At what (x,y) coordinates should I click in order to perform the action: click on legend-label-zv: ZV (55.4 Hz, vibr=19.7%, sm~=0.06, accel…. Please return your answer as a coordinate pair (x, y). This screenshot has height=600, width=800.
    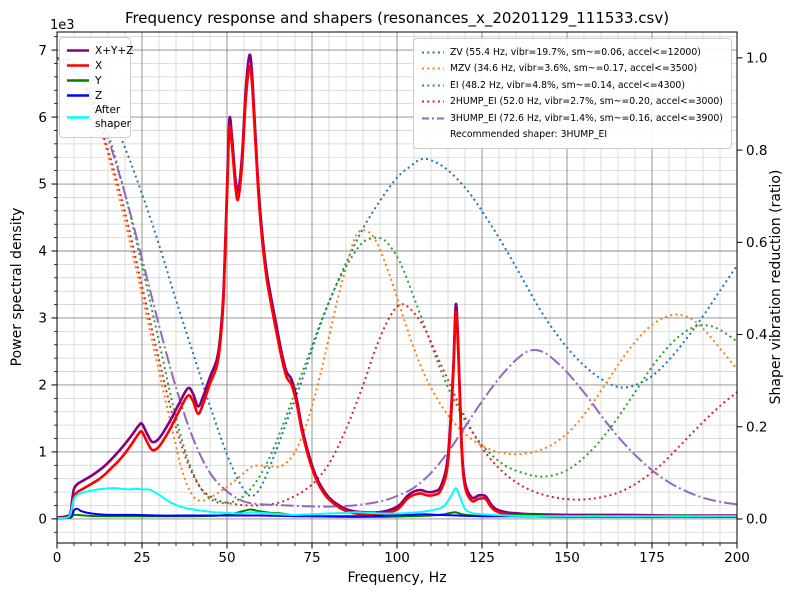
    Looking at the image, I should click on (575, 52).